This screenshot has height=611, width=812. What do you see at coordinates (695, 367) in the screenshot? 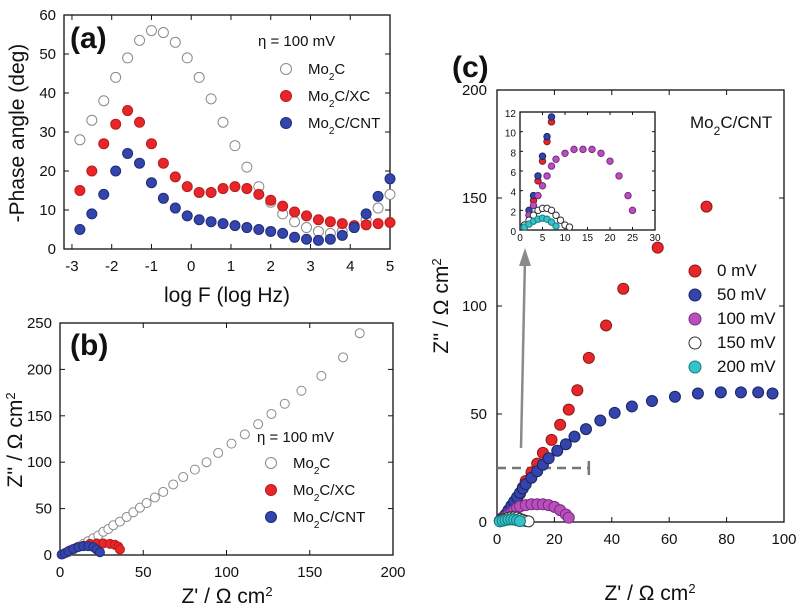
I see `legend-marker-v200` at bounding box center [695, 367].